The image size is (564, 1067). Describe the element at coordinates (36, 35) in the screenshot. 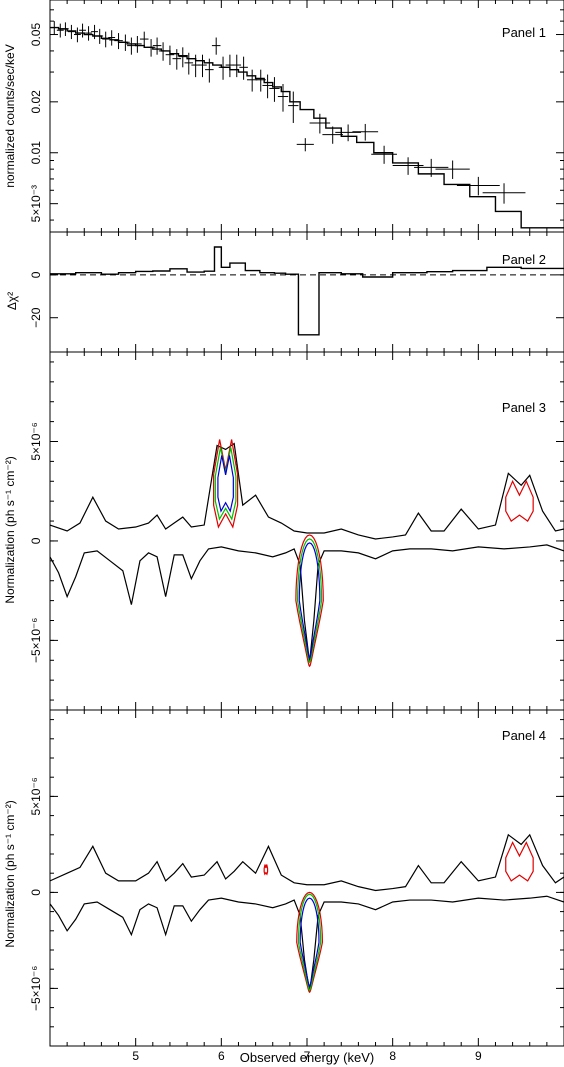

I see `y-tick-label: 0.05` at that location.